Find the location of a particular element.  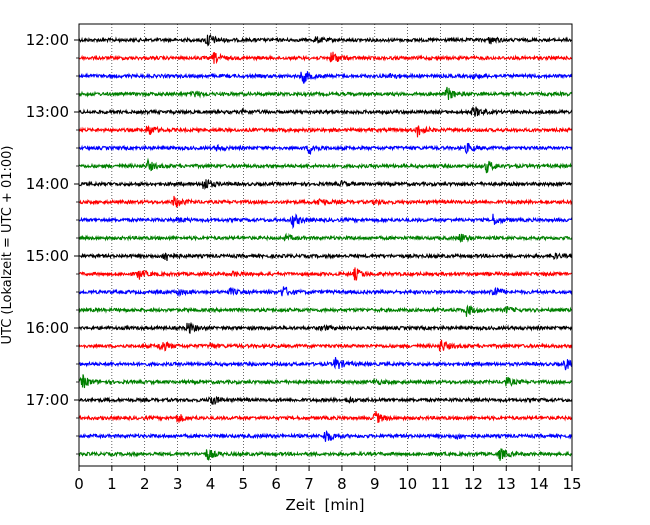

x-tick-label-10: 10 is located at coordinates (407, 484).